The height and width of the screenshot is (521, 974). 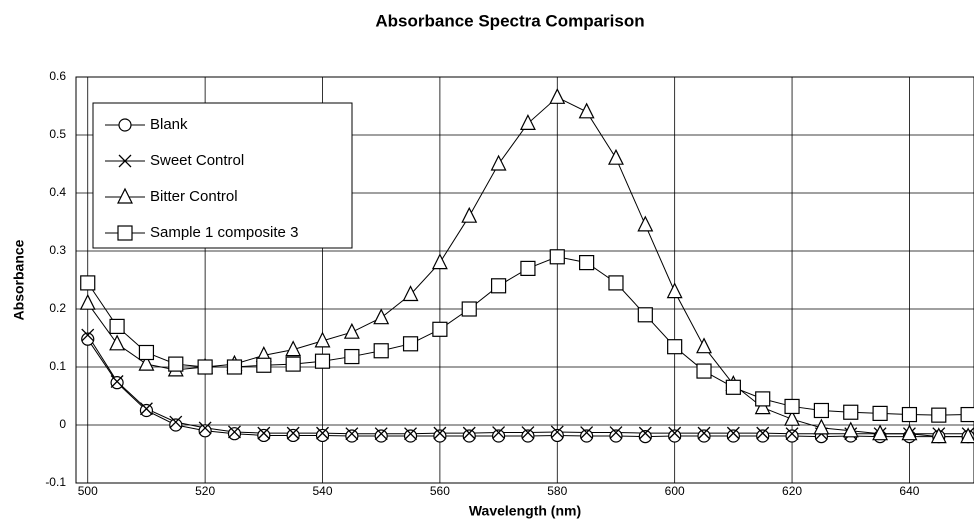 What do you see at coordinates (440, 491) in the screenshot?
I see `x-tick-label: 560` at bounding box center [440, 491].